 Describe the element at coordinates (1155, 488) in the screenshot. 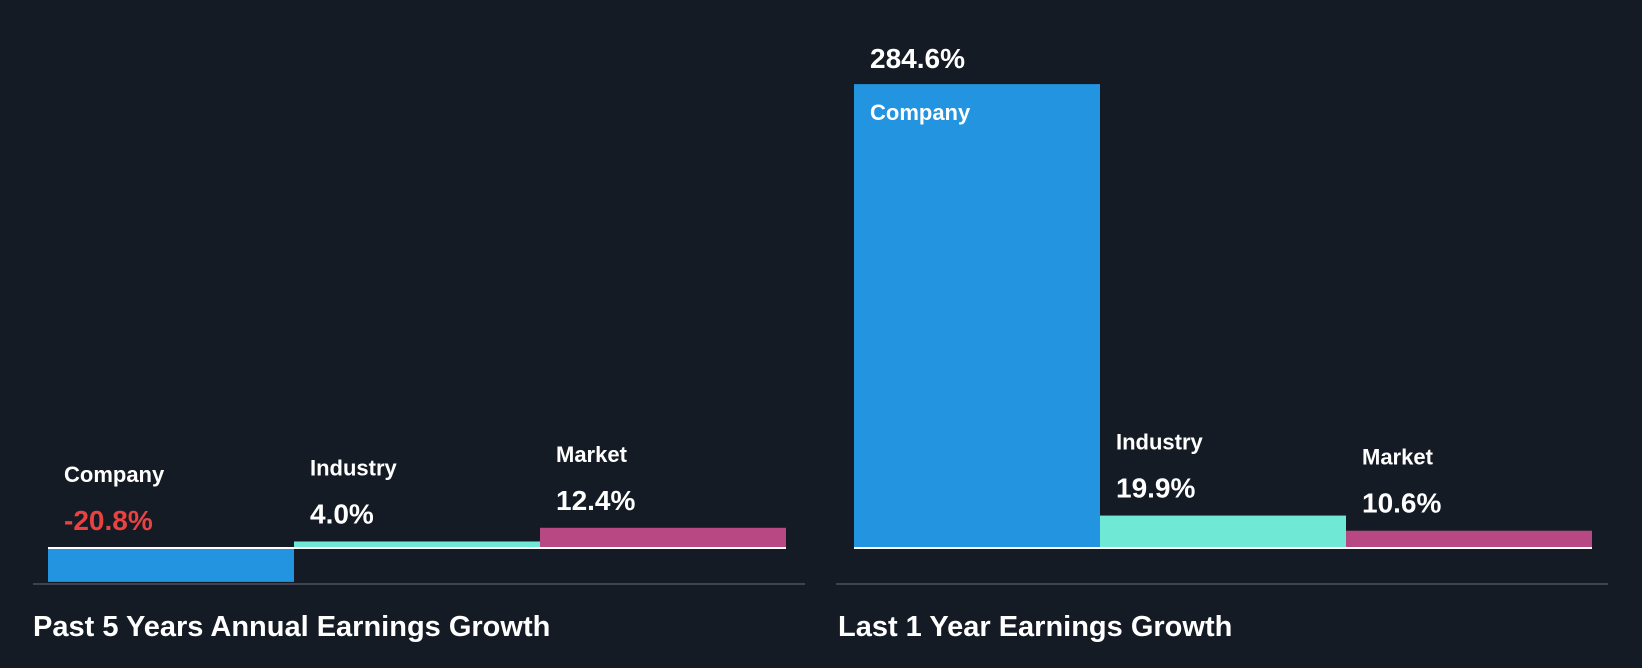

I see `value-label-industry: 19.9%` at that location.